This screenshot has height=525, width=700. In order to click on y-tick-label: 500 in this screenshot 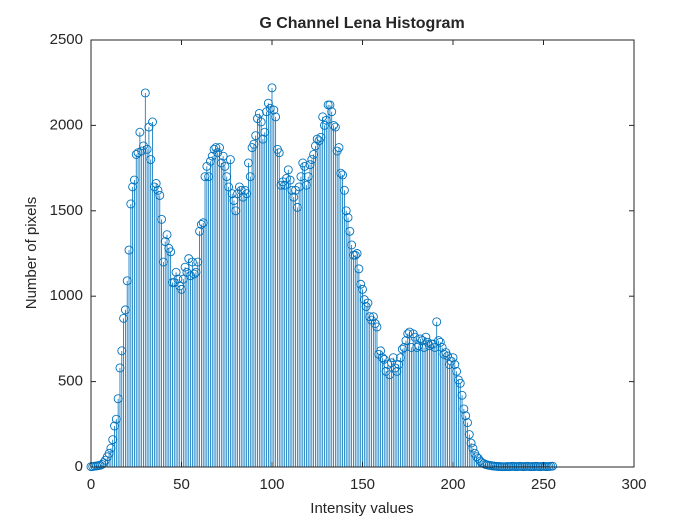, I will do `click(70, 381)`.